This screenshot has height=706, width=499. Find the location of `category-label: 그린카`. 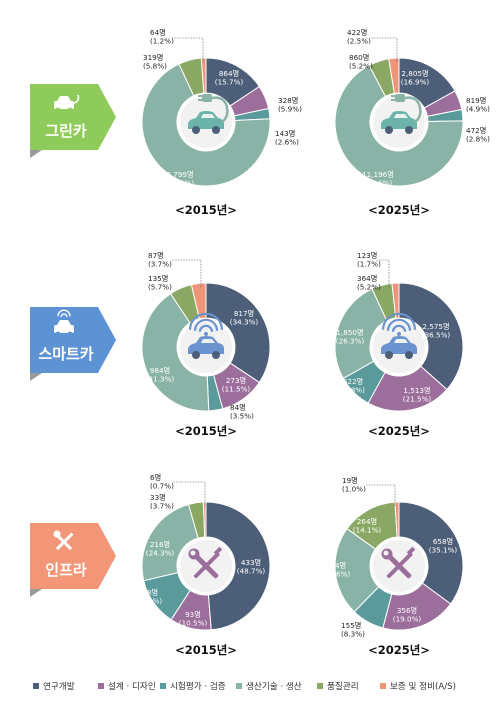

category-label: 그린카 is located at coordinates (66, 131).